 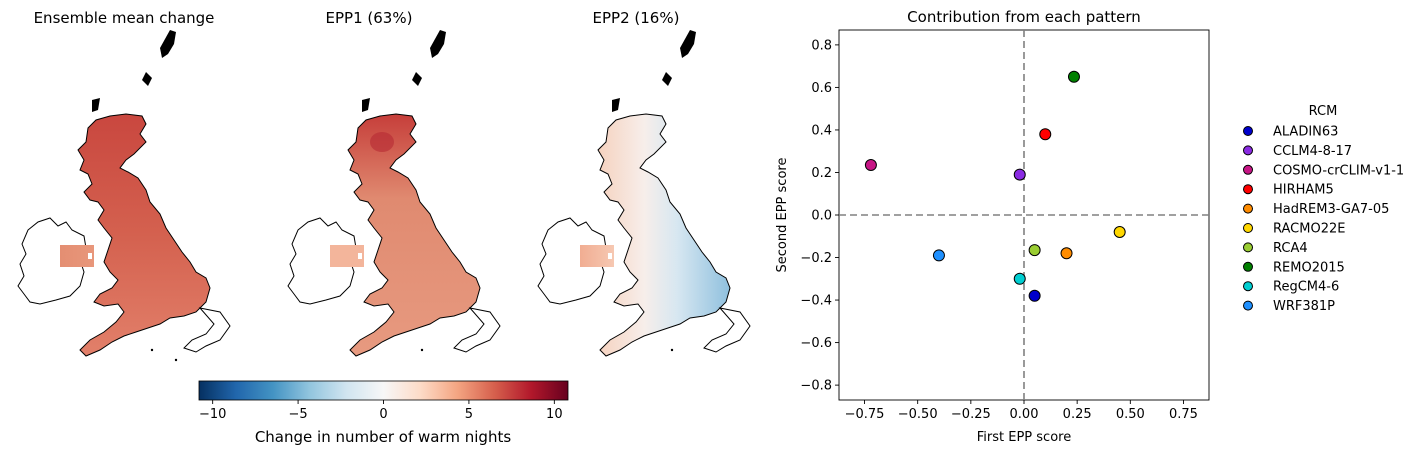 What do you see at coordinates (1119, 232) in the screenshot?
I see `data-point-racmo22e` at bounding box center [1119, 232].